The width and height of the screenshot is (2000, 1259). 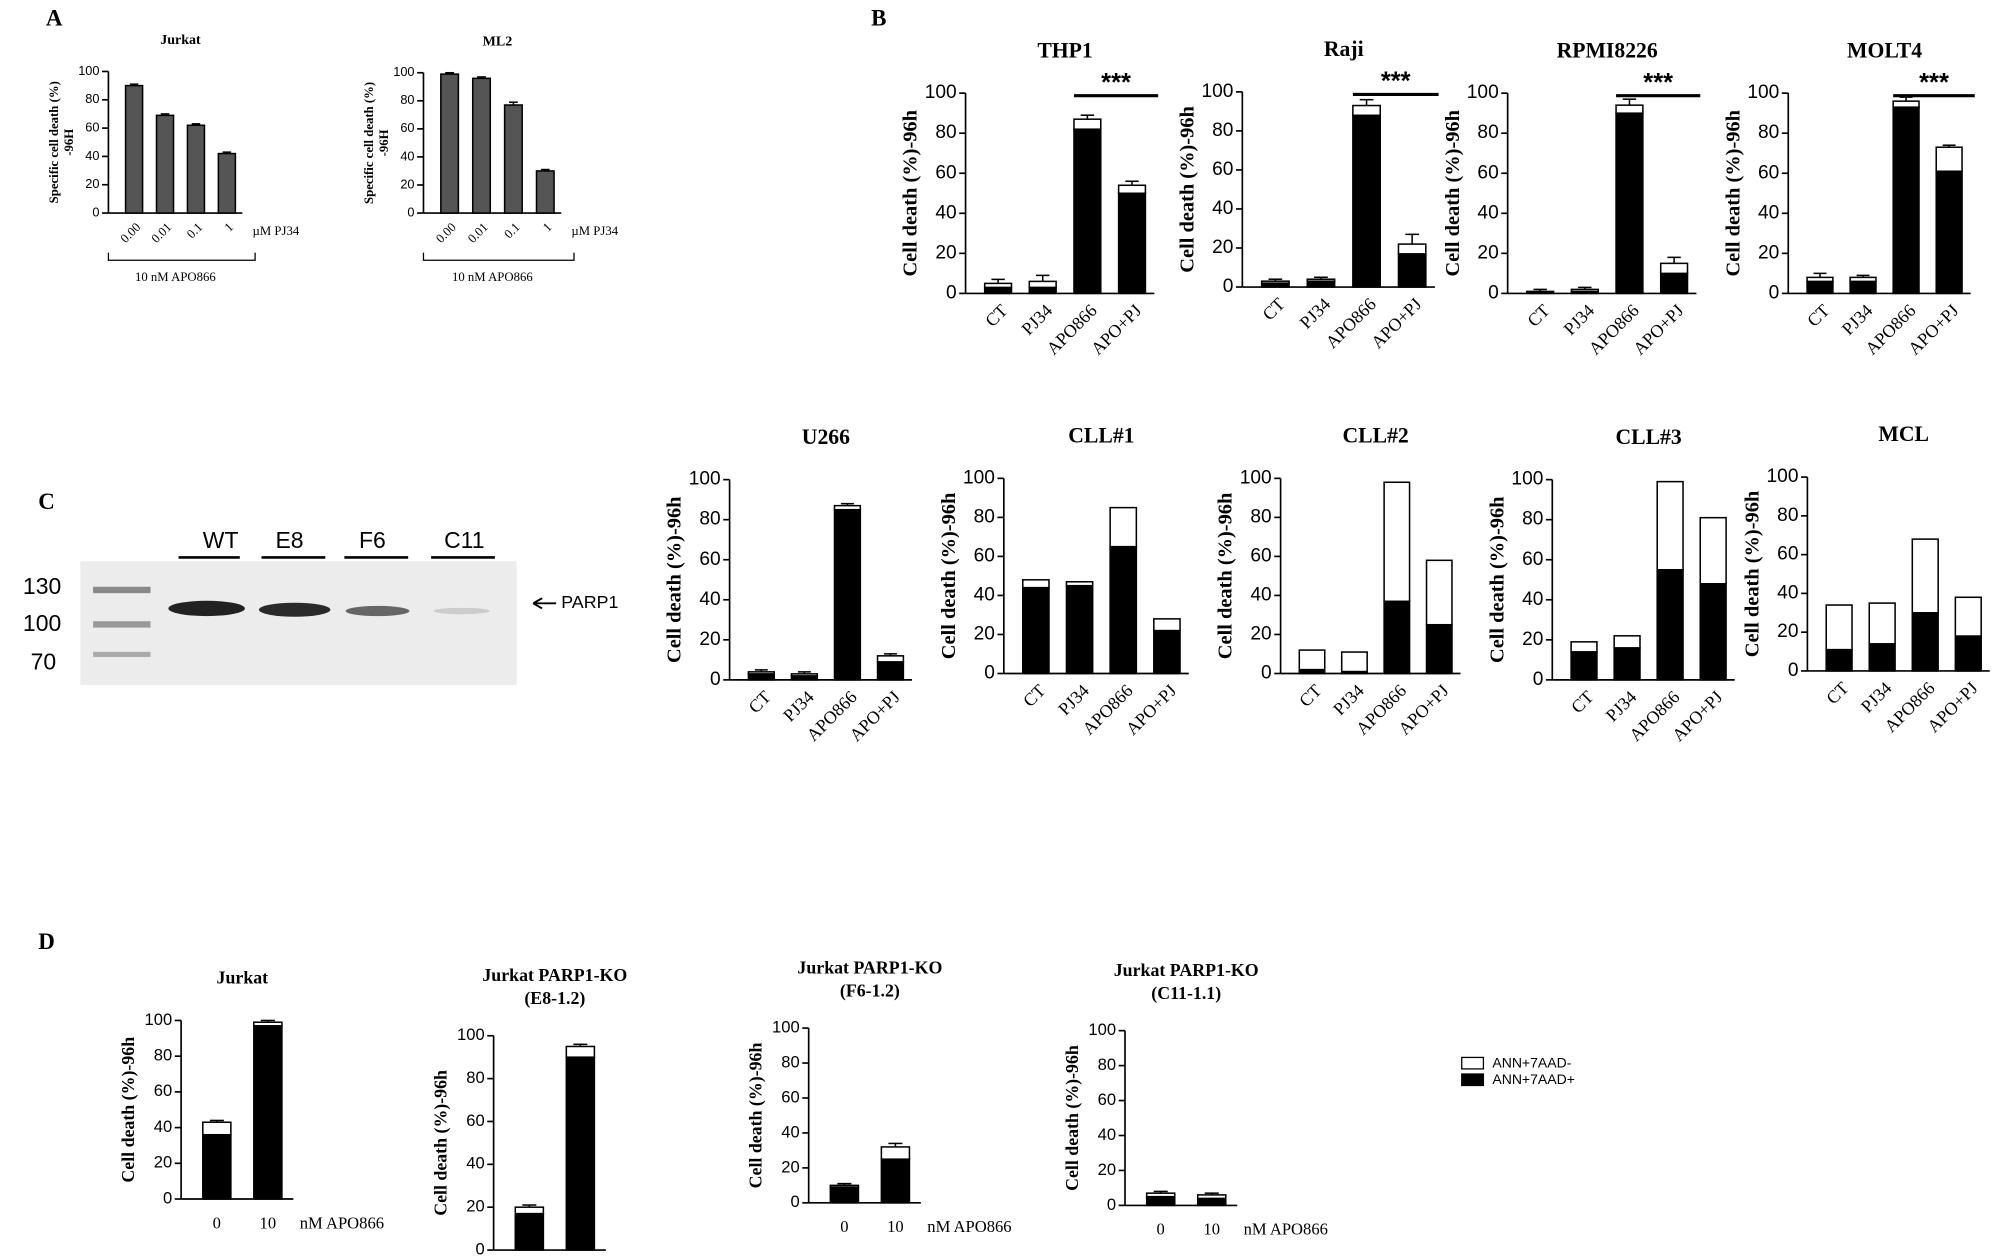 What do you see at coordinates (826, 437) in the screenshot?
I see `chart-title: U266` at bounding box center [826, 437].